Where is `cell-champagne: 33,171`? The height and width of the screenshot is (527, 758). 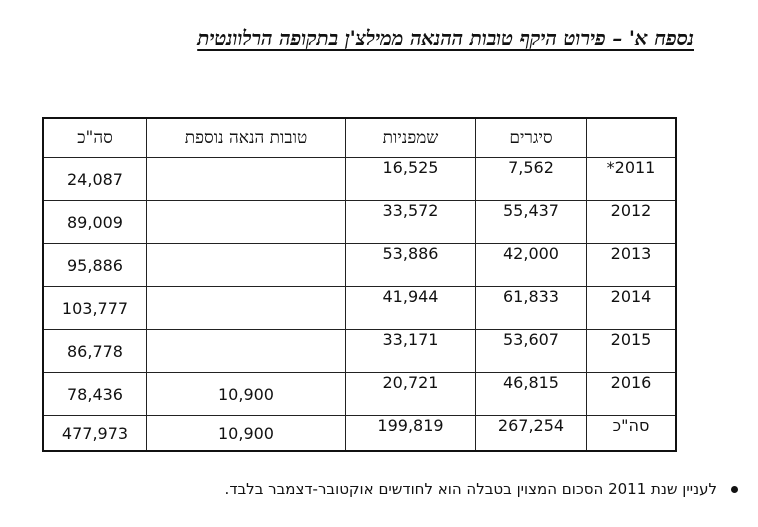
cell-champagne: 33,171 is located at coordinates (410, 351).